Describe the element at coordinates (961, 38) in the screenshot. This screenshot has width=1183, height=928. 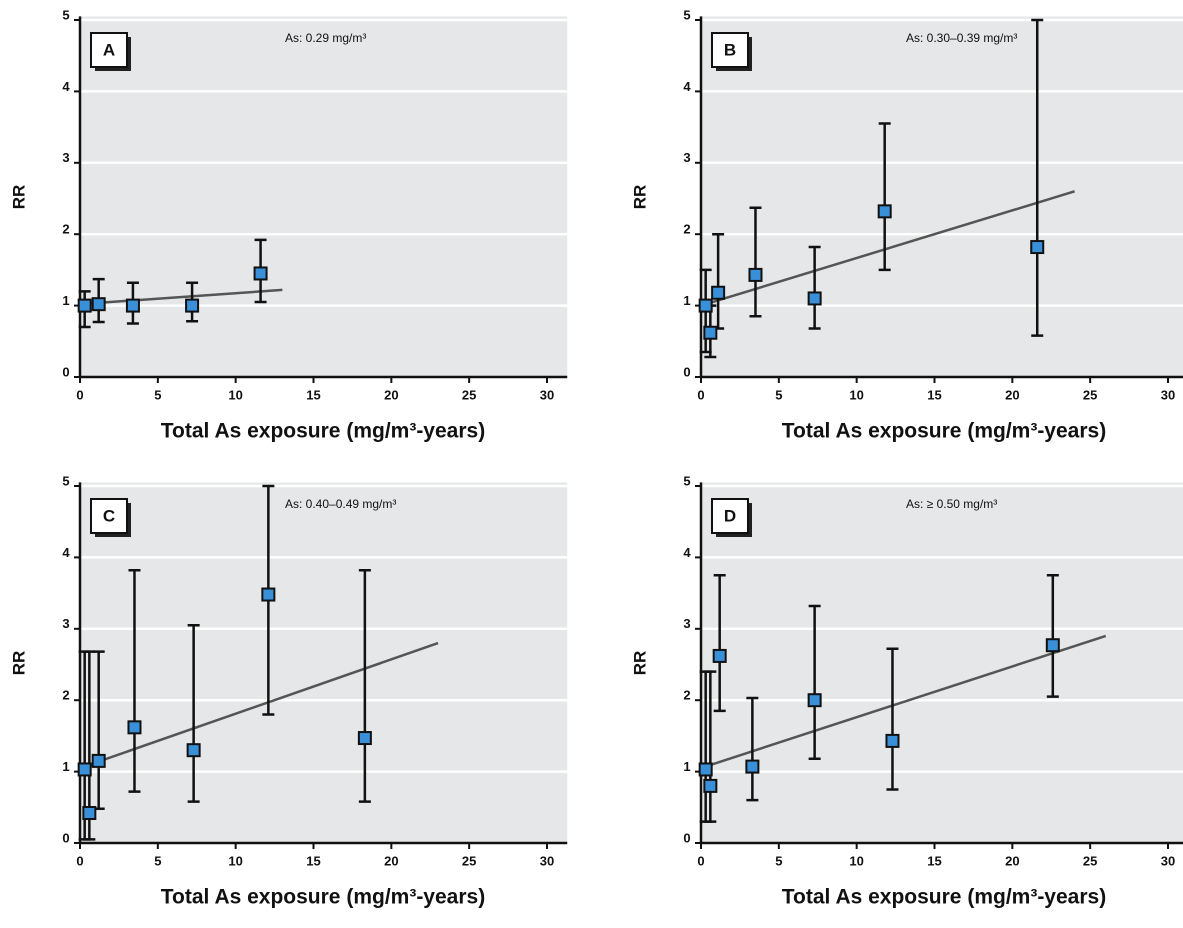
I see `annotation: As: 0.30–0.39 mg/m³` at that location.